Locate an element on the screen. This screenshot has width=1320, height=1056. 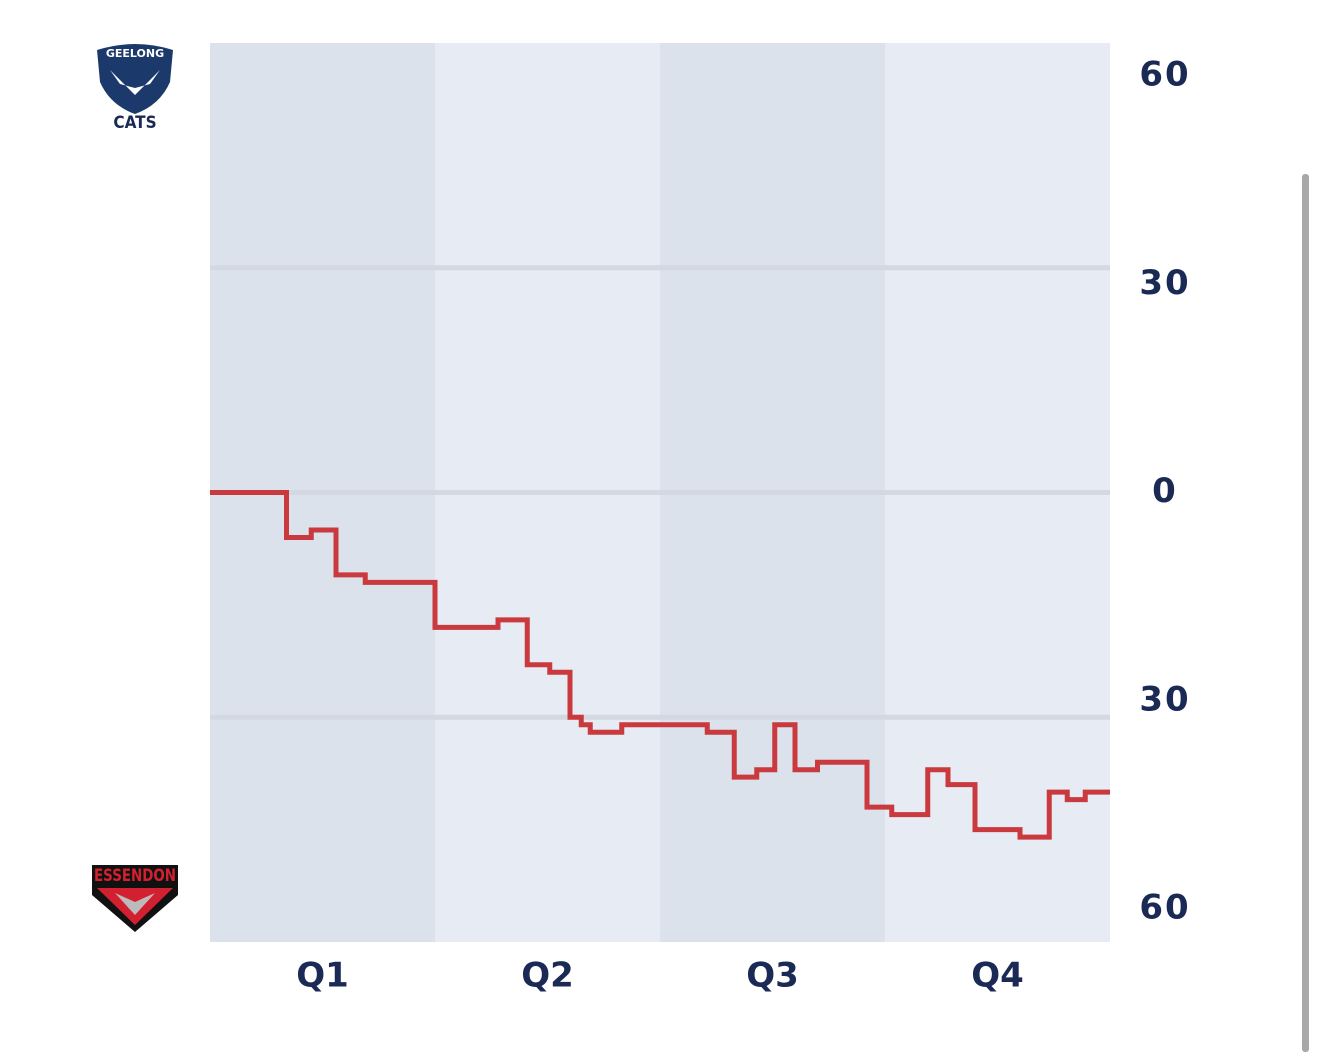
logo-bird is located at coordinates (135, 904).